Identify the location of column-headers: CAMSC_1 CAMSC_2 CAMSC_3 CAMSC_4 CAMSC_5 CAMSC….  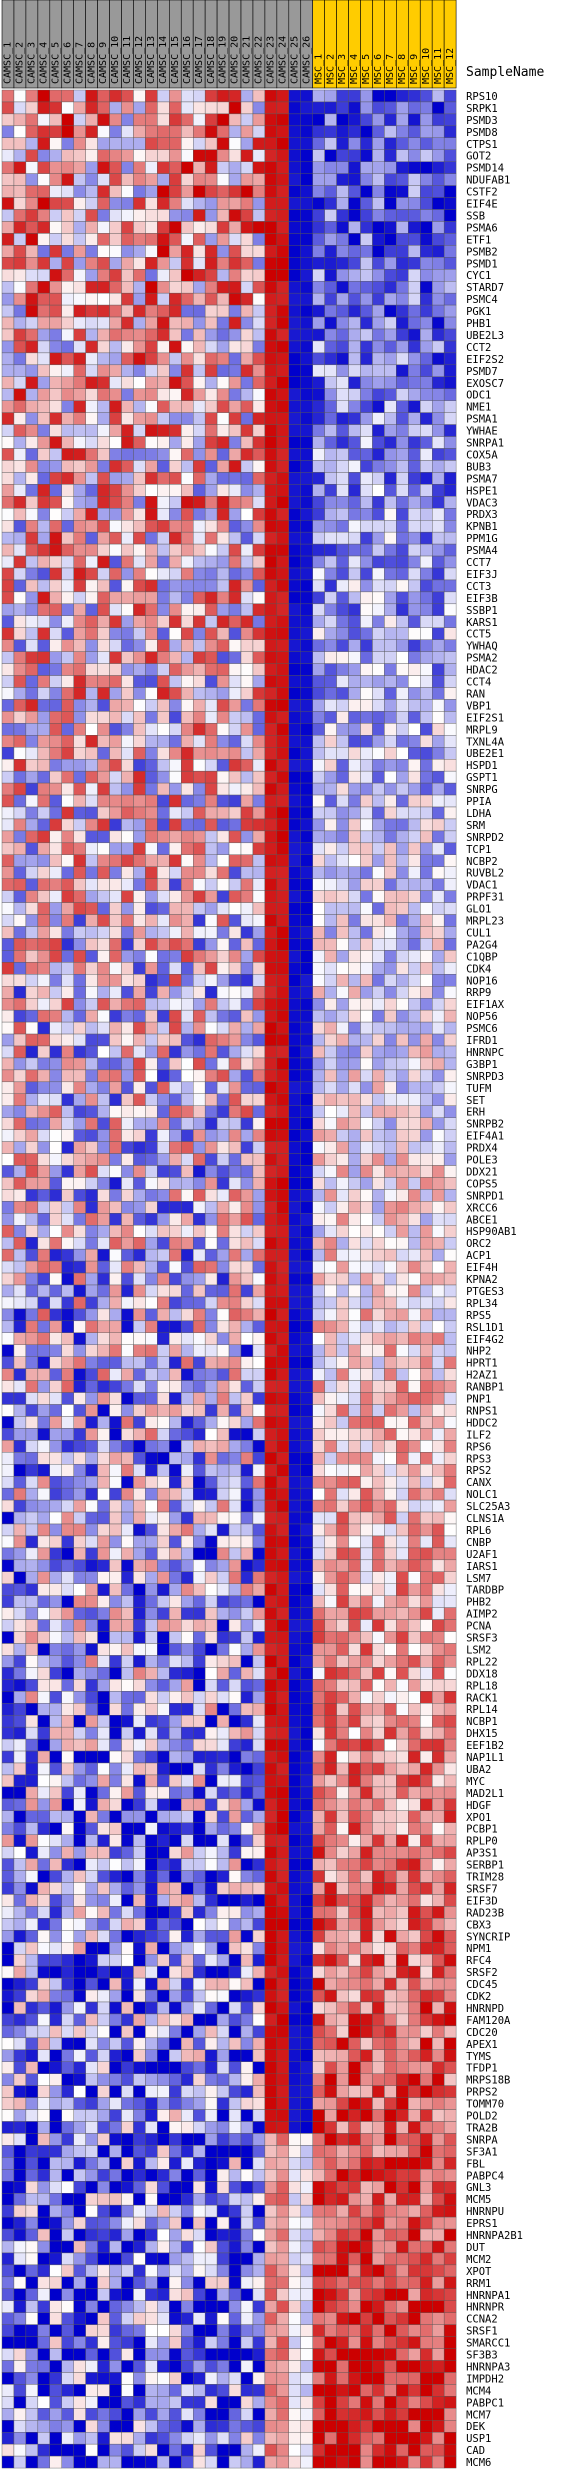
(229, 44).